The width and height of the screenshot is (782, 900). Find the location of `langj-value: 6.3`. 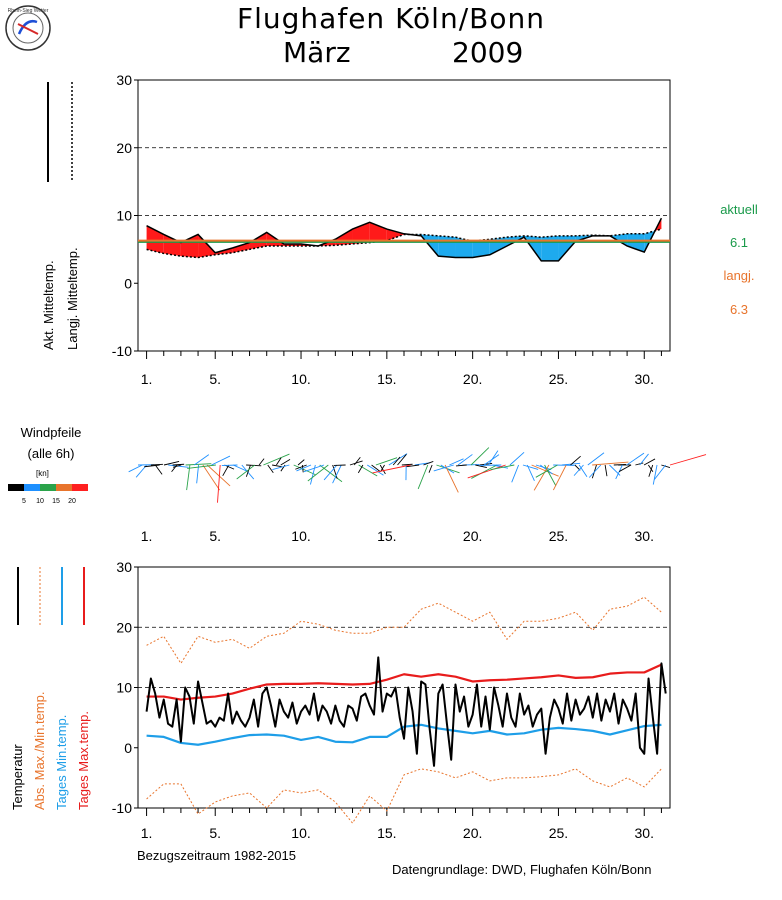

langj-value: 6.3 is located at coordinates (739, 309).